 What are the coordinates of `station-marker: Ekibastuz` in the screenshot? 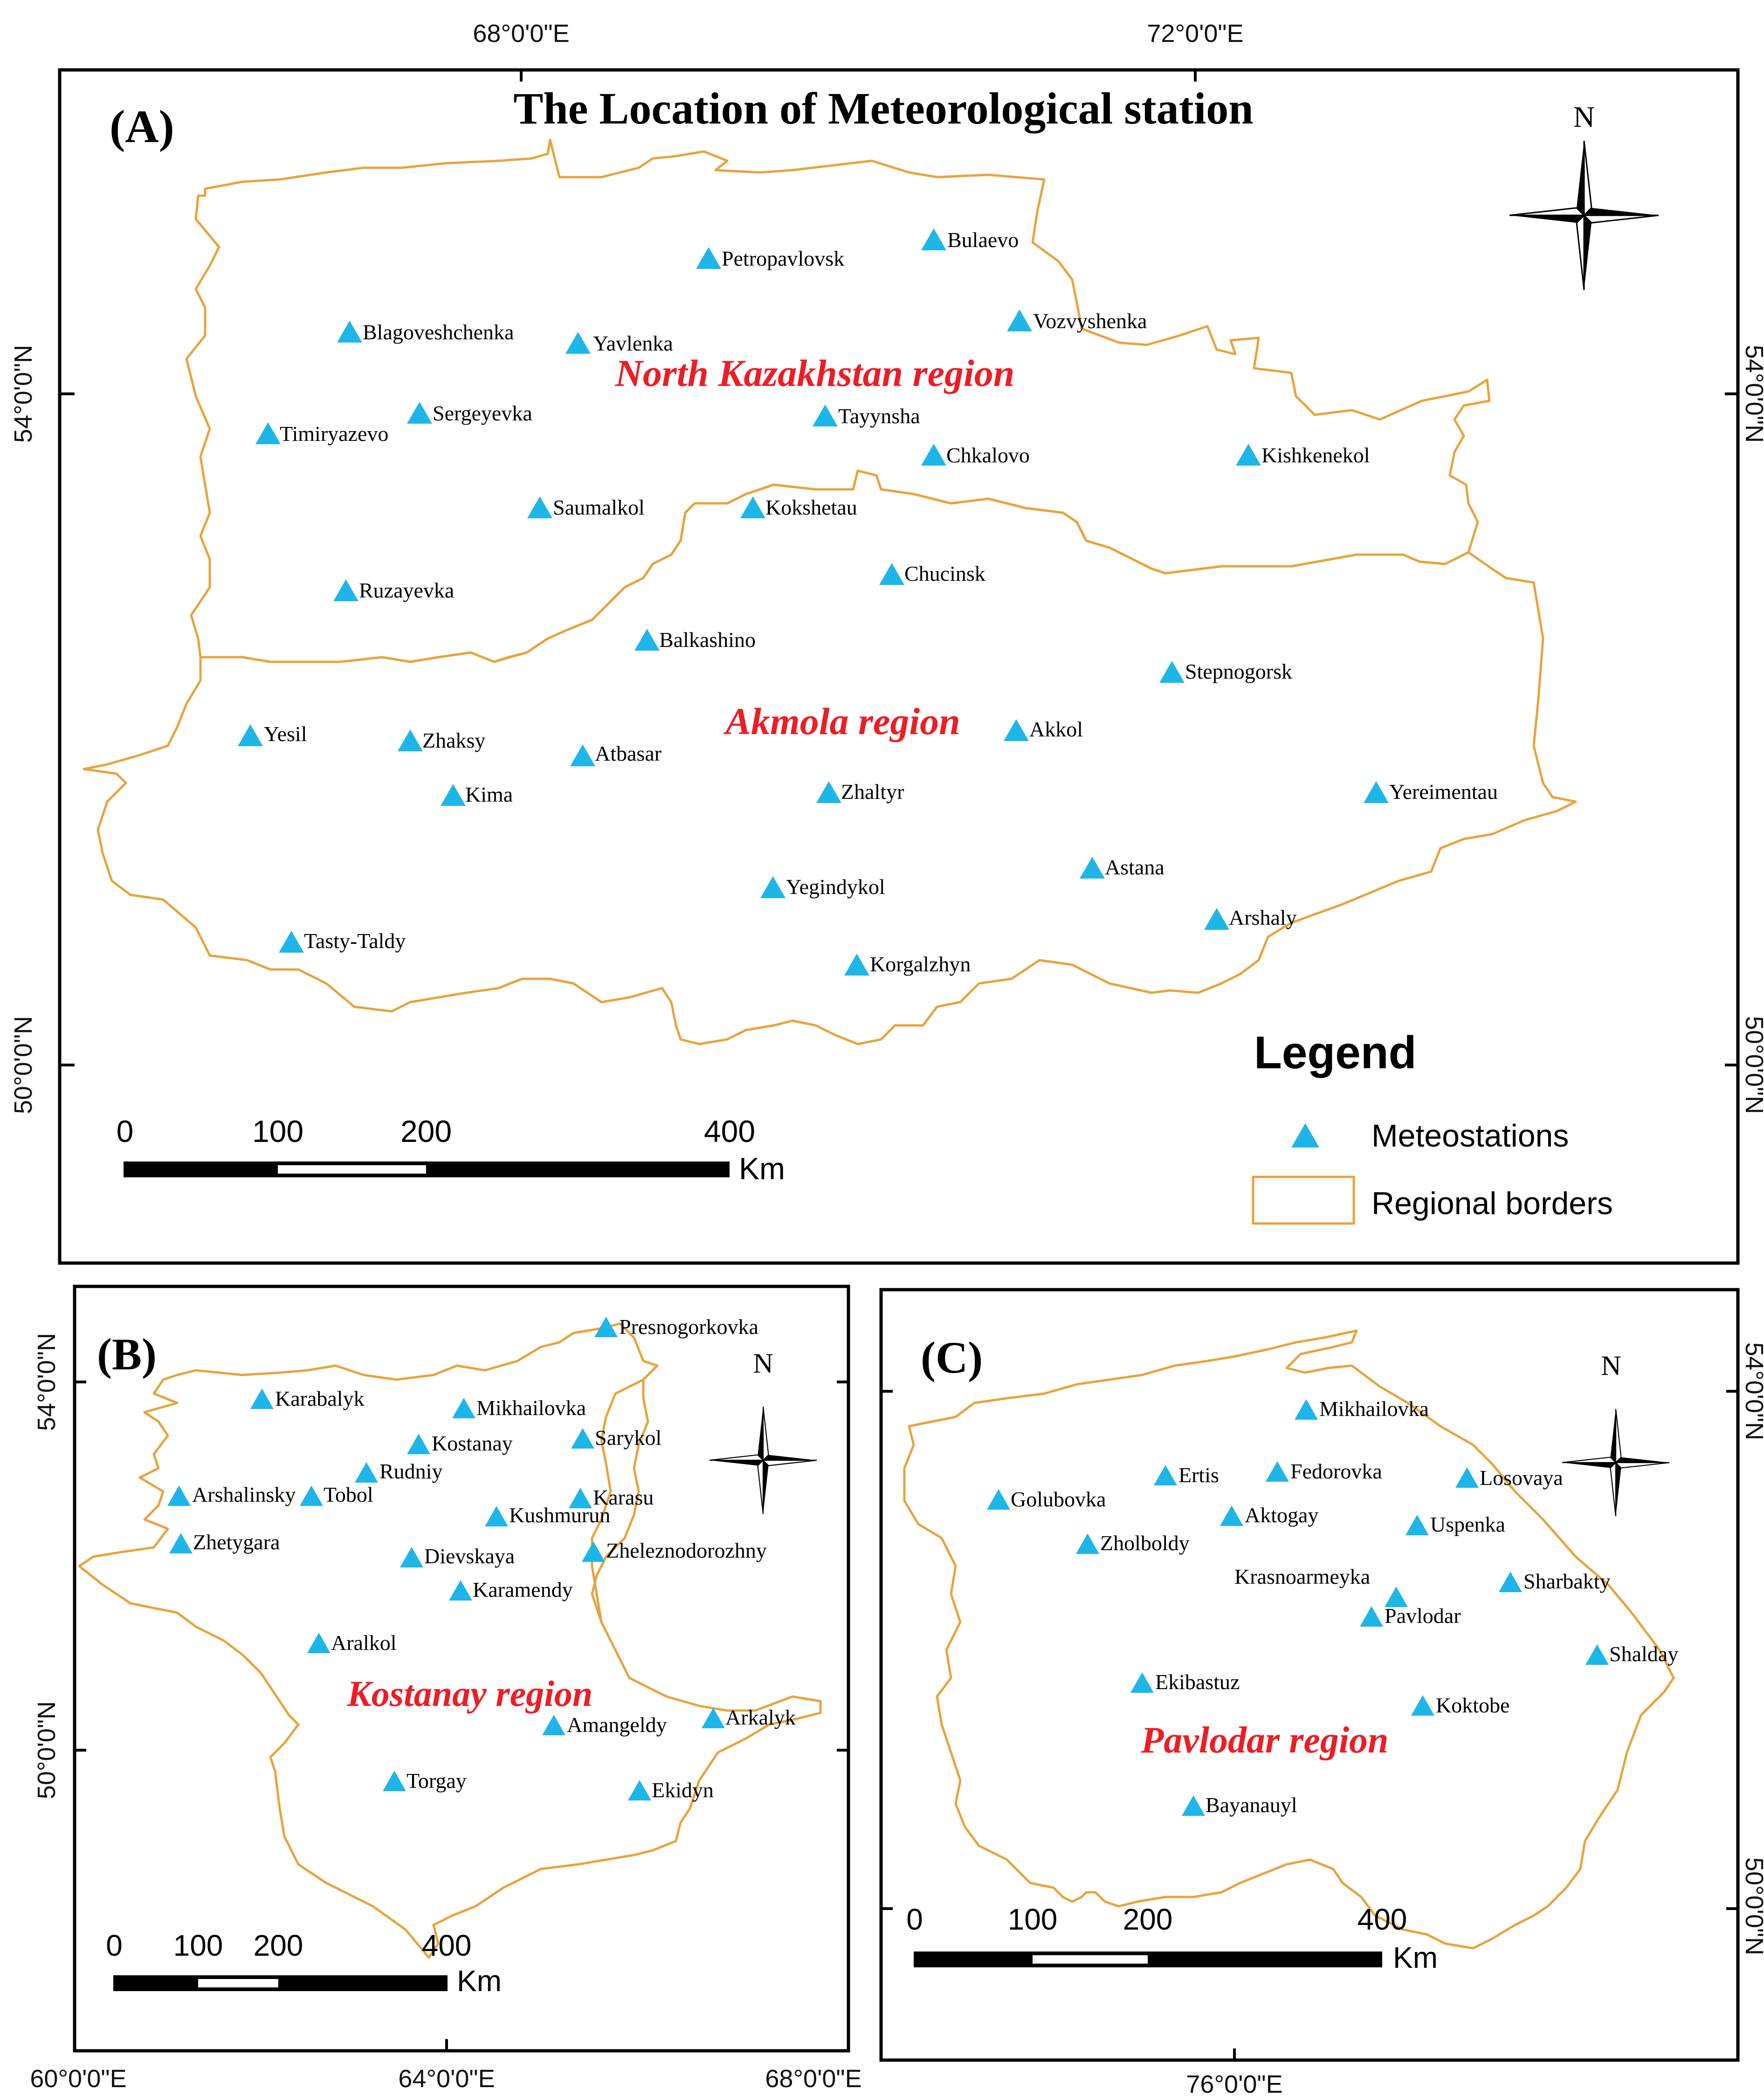 It's located at (1185, 1682).